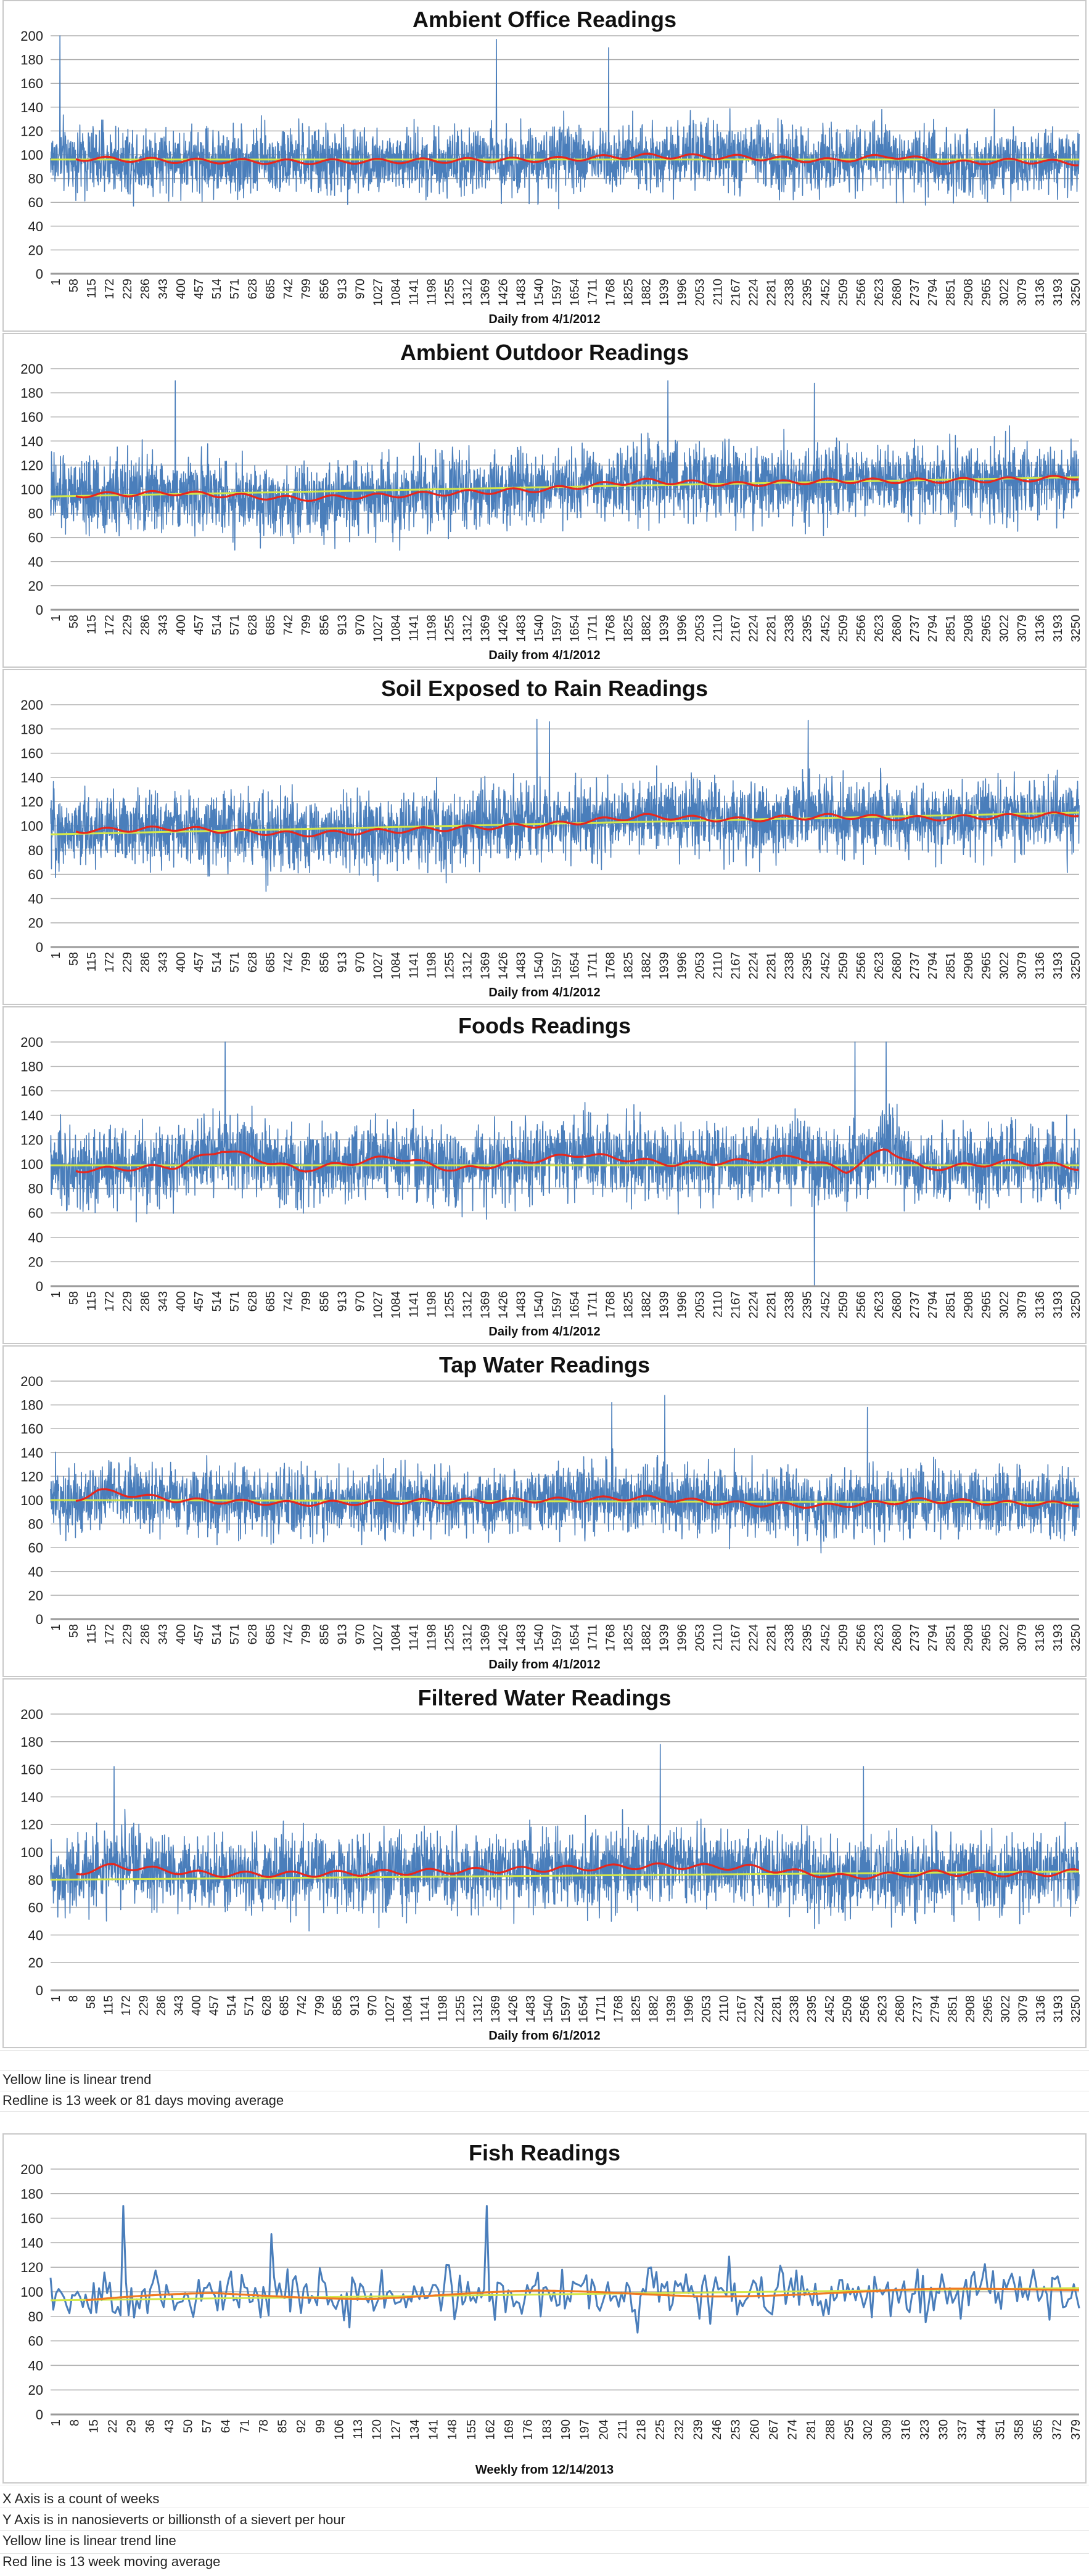  What do you see at coordinates (682, 1638) in the screenshot?
I see `x-tick-label: 1996` at bounding box center [682, 1638].